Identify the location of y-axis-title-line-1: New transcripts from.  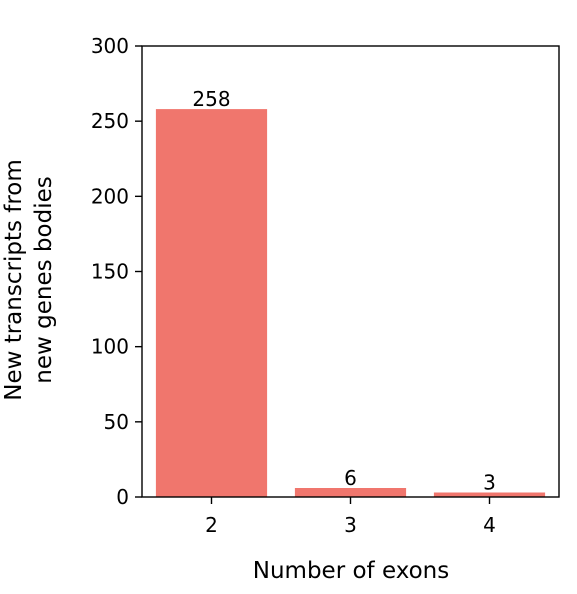
(14, 280).